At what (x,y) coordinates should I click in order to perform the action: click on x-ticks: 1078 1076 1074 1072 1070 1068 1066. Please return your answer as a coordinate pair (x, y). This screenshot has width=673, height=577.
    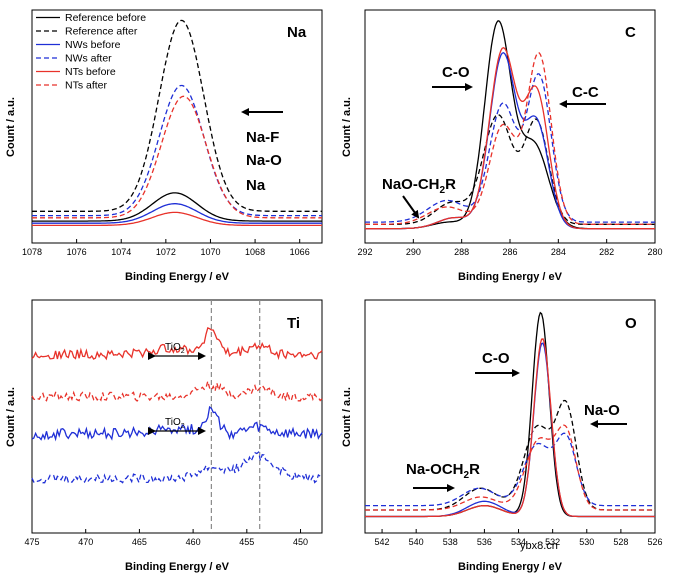
    Looking at the image, I should click on (166, 248).